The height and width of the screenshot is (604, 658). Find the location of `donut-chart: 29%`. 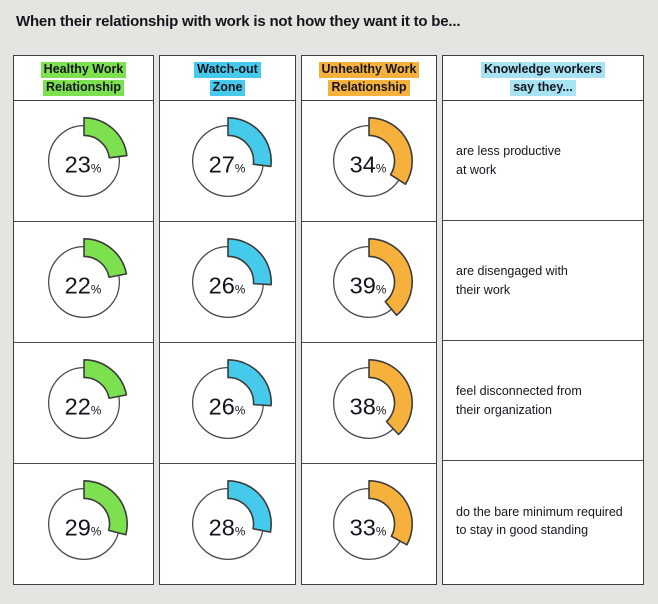

donut-chart: 29% is located at coordinates (87, 520).